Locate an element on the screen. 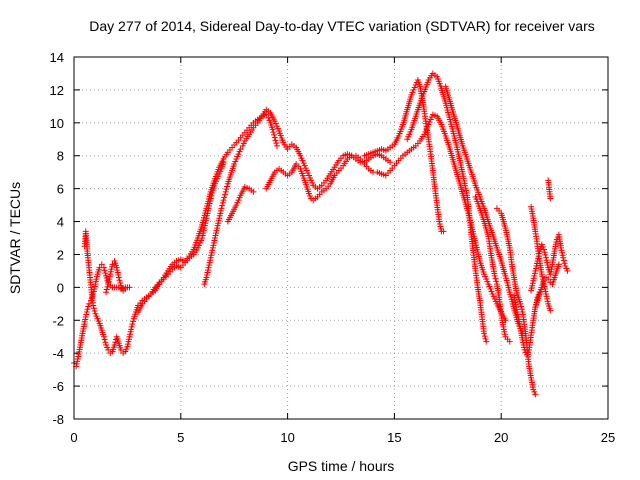 This screenshot has width=640, height=480. y-tick-label: 14 is located at coordinates (57, 57).